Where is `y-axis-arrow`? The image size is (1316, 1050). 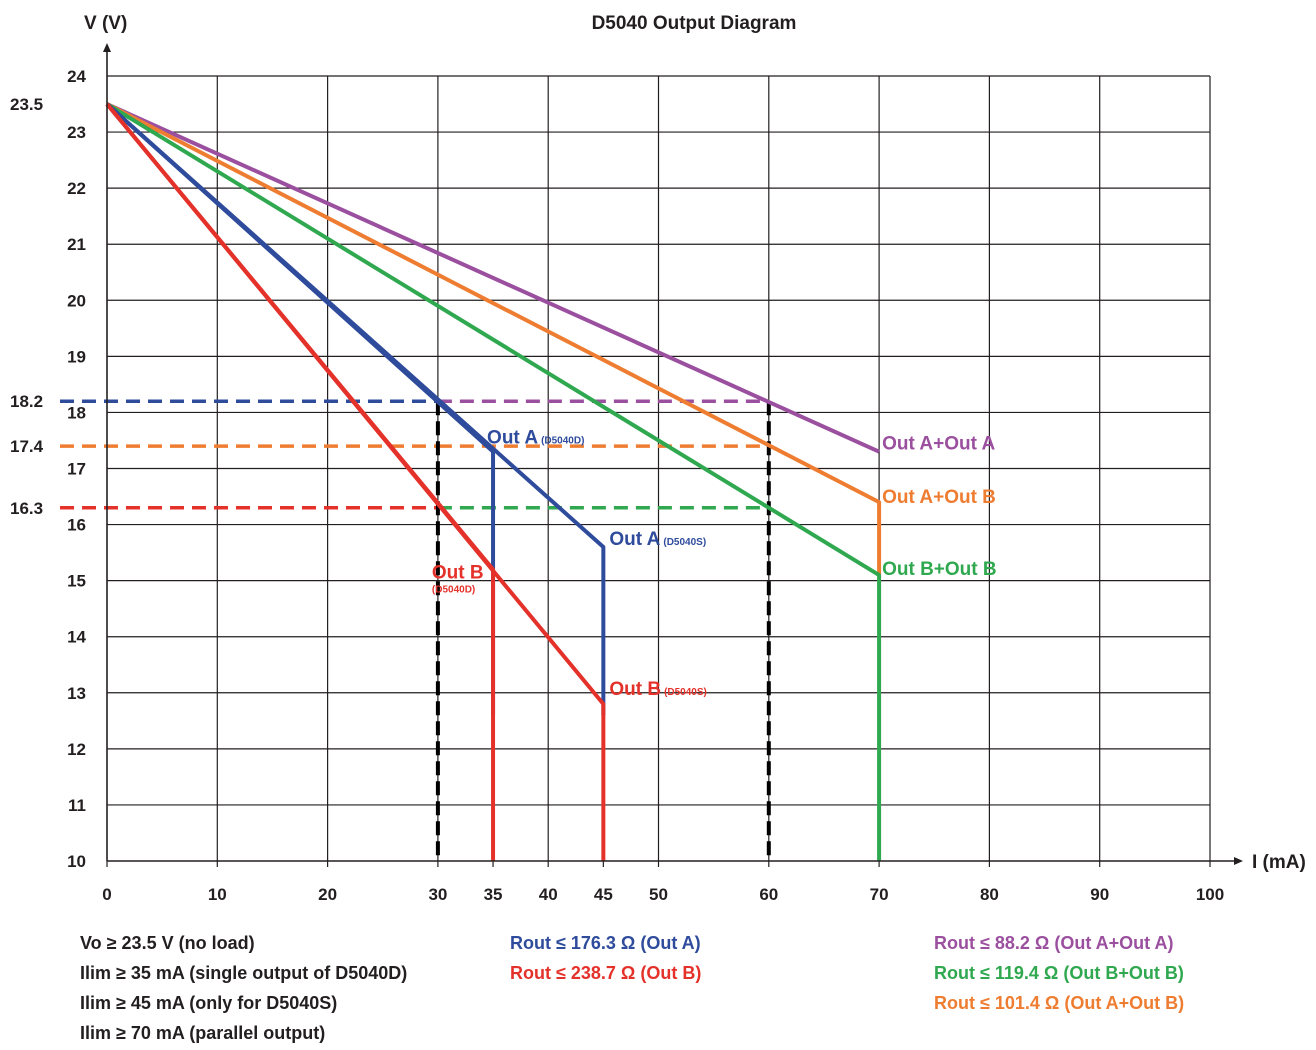
y-axis-arrow is located at coordinates (107, 47).